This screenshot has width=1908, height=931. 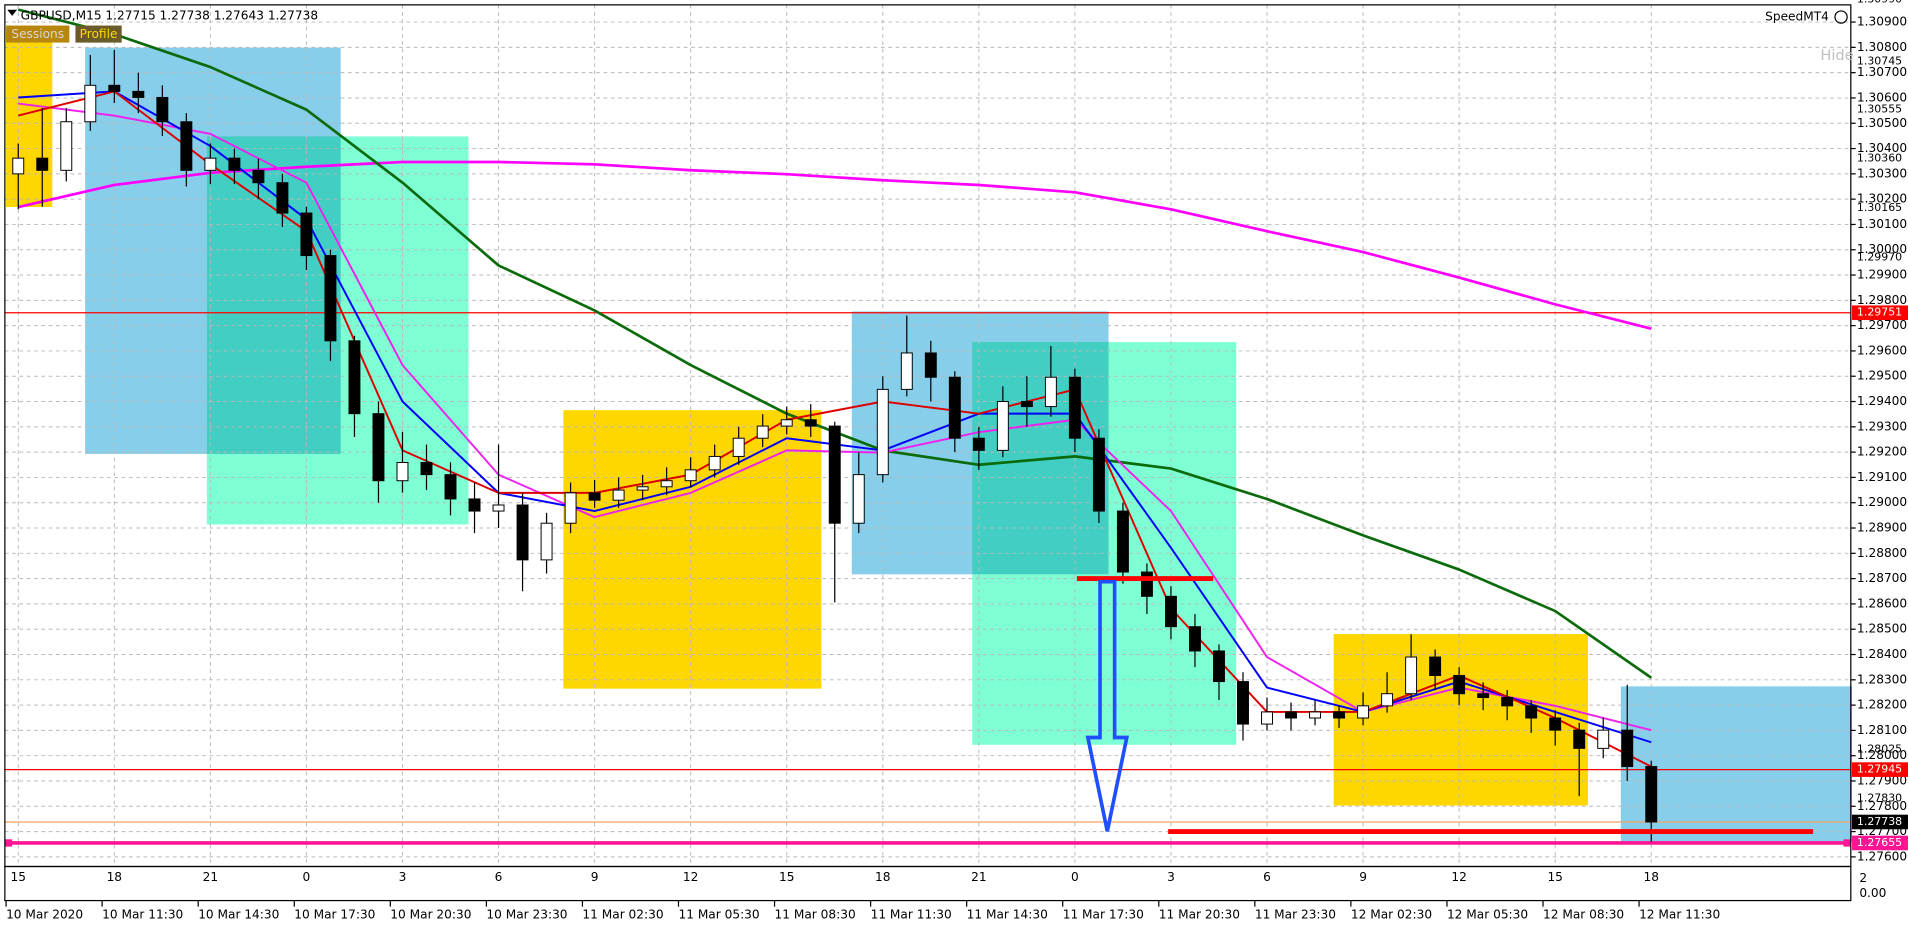 I want to click on y-tick-label: 1.29900, so click(x=1882, y=275).